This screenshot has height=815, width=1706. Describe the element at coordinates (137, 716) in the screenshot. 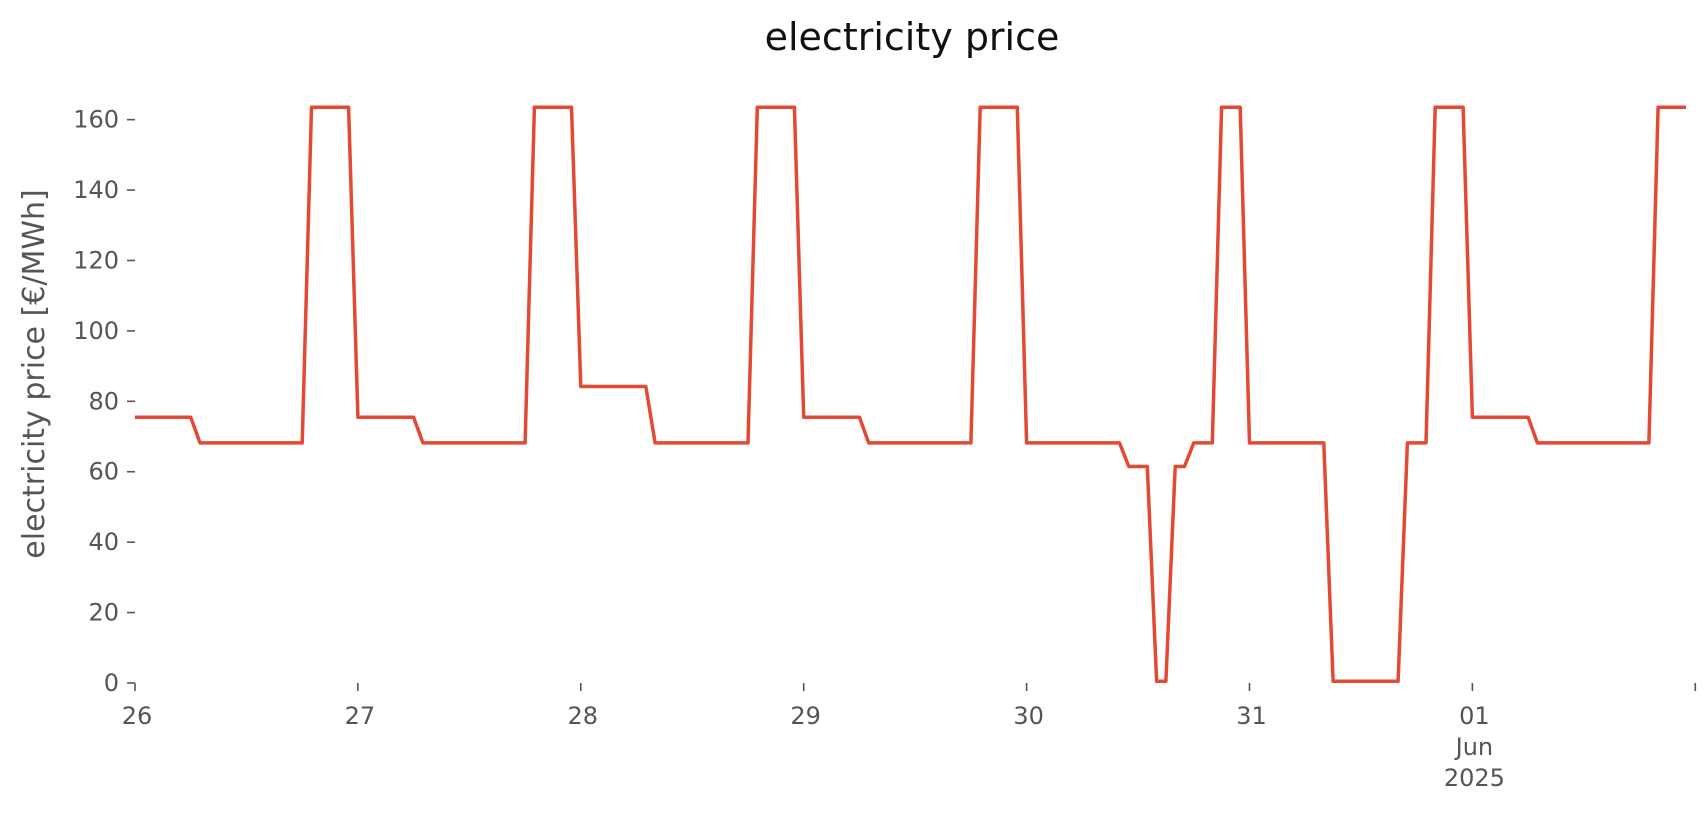

I see `x-tick-label: 26` at that location.